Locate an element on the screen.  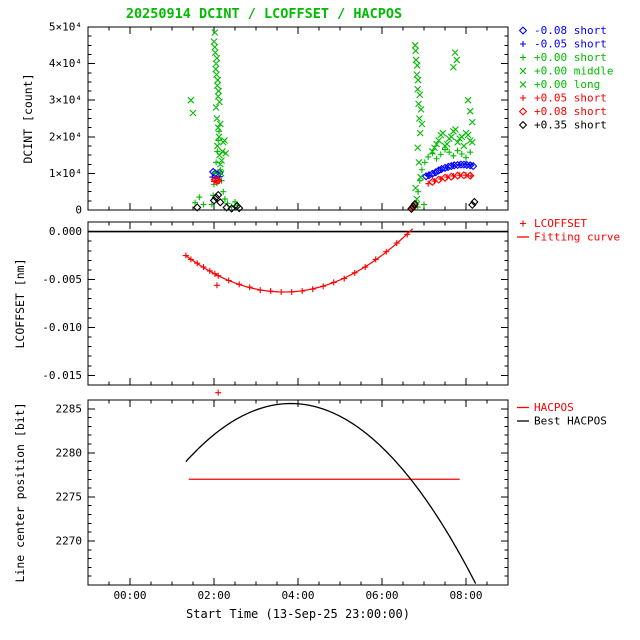
legend-dcint-0-00-middle: +0.00 middle is located at coordinates (566, 71).